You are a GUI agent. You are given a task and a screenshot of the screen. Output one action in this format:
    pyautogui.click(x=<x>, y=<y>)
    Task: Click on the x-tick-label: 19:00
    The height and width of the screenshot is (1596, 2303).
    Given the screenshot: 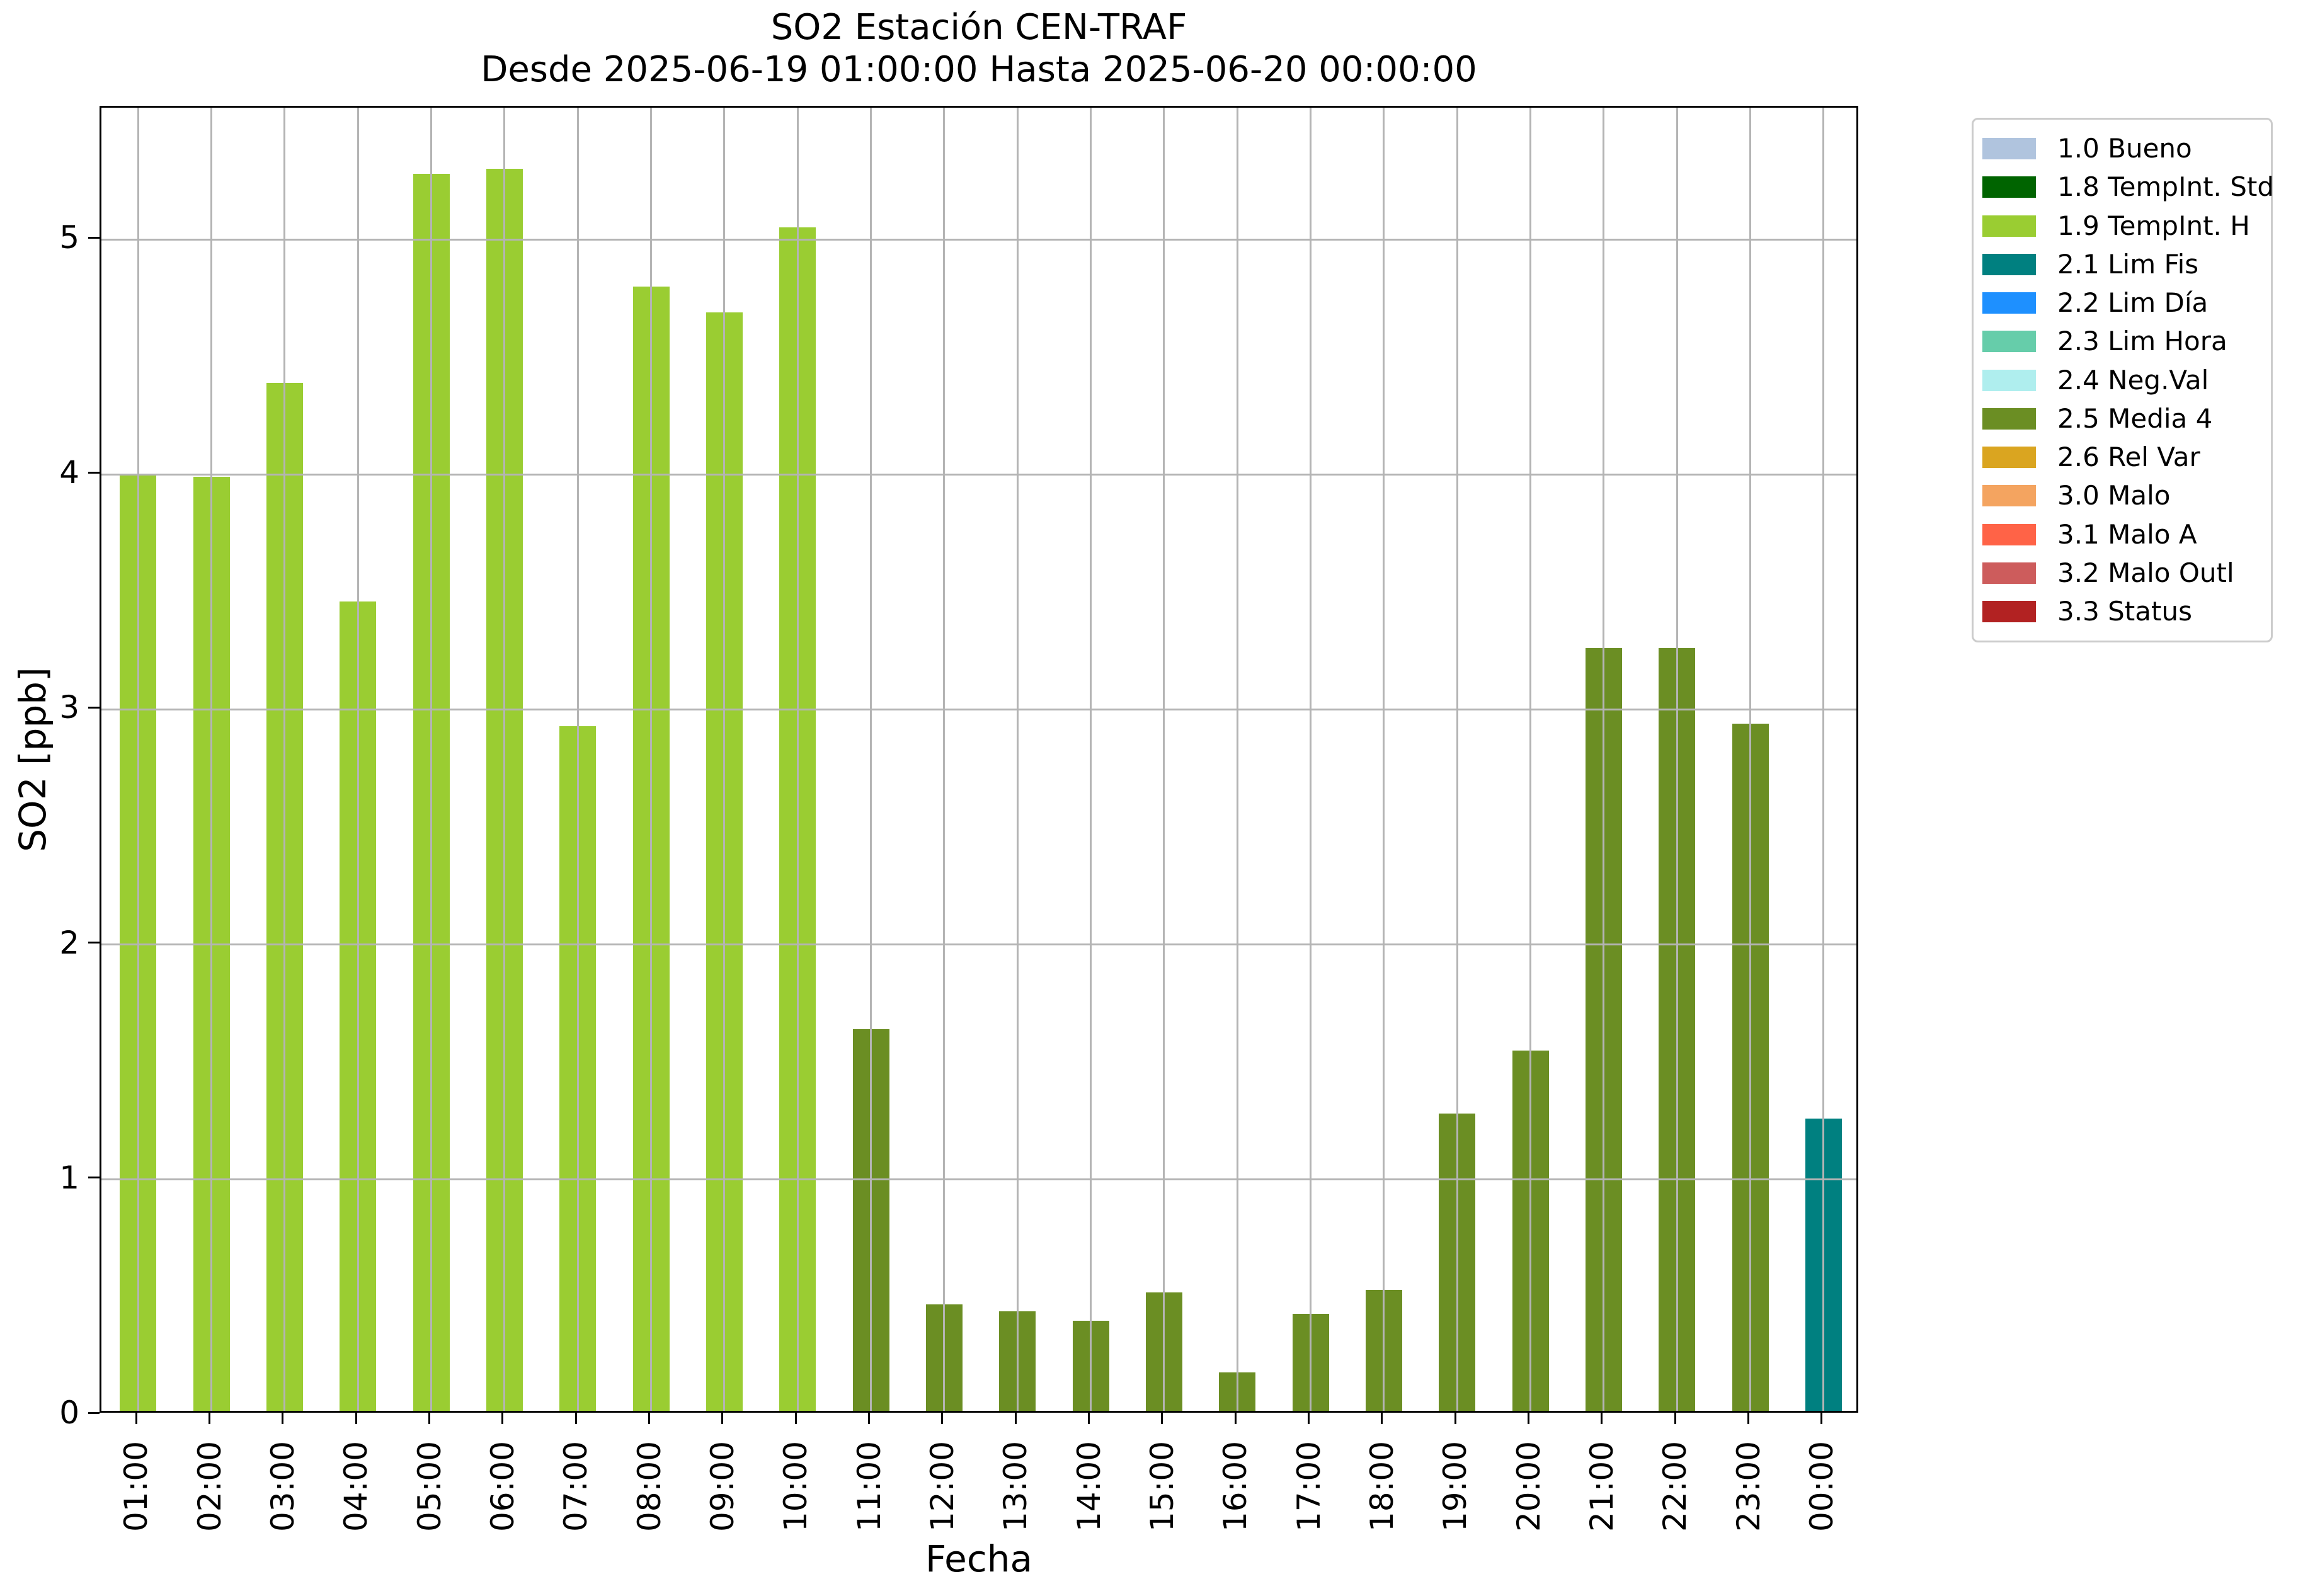 What is the action you would take?
    pyautogui.click(x=1455, y=1486)
    